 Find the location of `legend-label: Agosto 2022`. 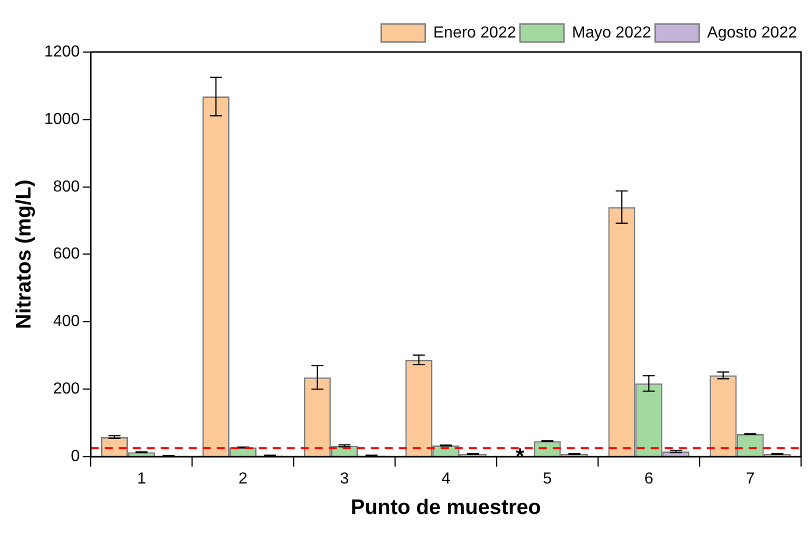

legend-label: Agosto 2022 is located at coordinates (752, 33).